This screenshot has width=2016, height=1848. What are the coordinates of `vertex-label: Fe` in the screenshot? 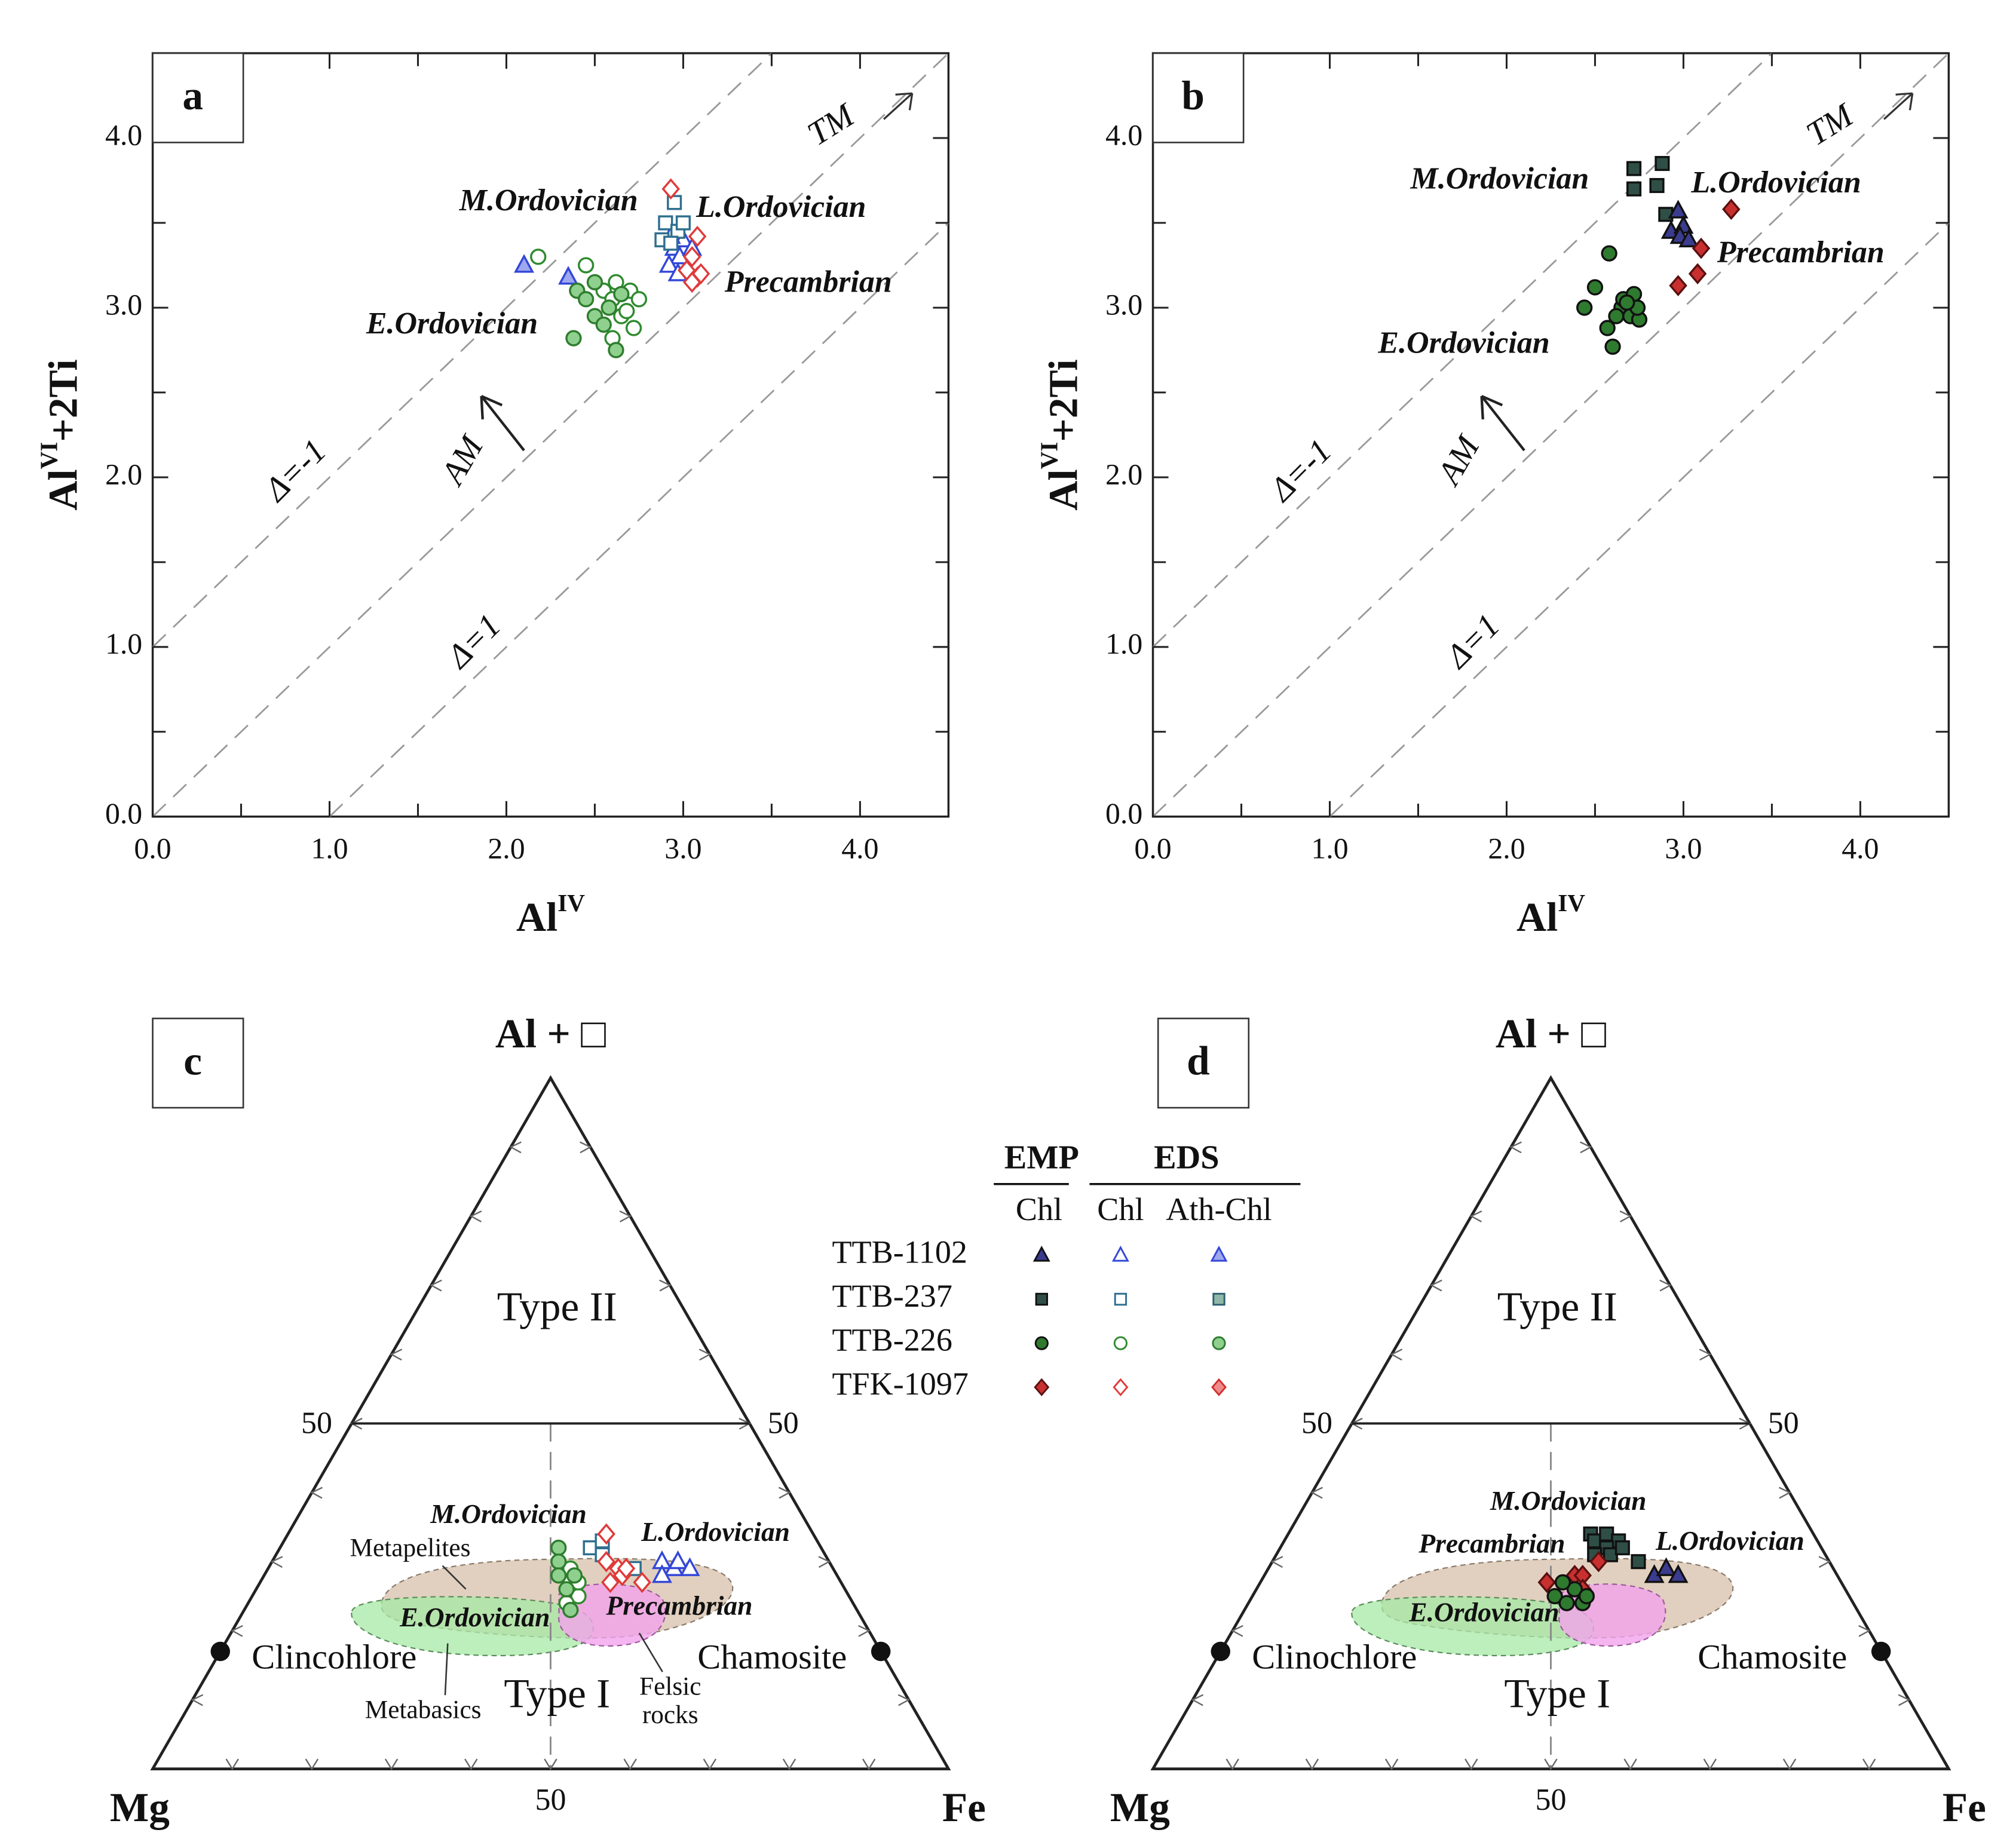 It's located at (964, 1807).